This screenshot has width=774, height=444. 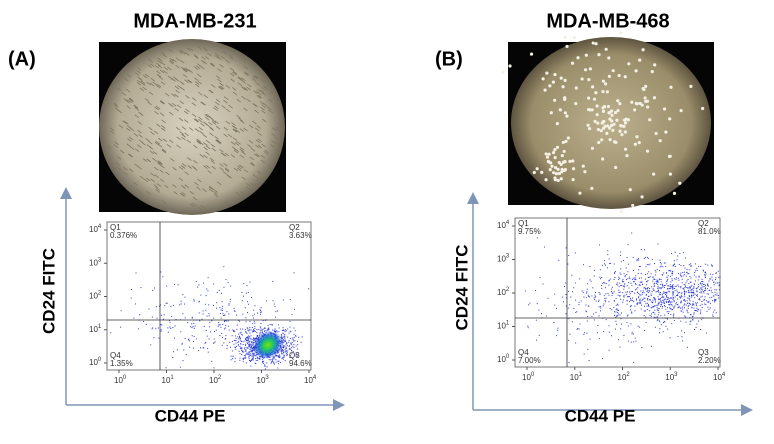 What do you see at coordinates (93, 329) in the screenshot?
I see `tick-base: 10` at bounding box center [93, 329].